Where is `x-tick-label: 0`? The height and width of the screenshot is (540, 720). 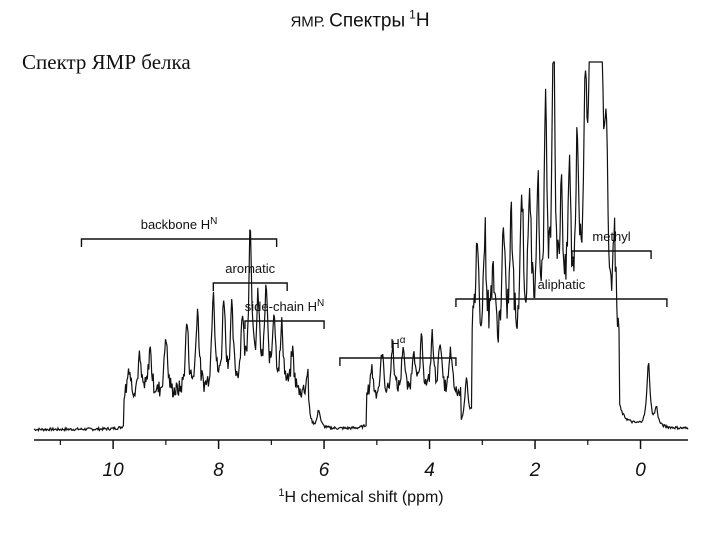 x-tick-label: 0 is located at coordinates (640, 470).